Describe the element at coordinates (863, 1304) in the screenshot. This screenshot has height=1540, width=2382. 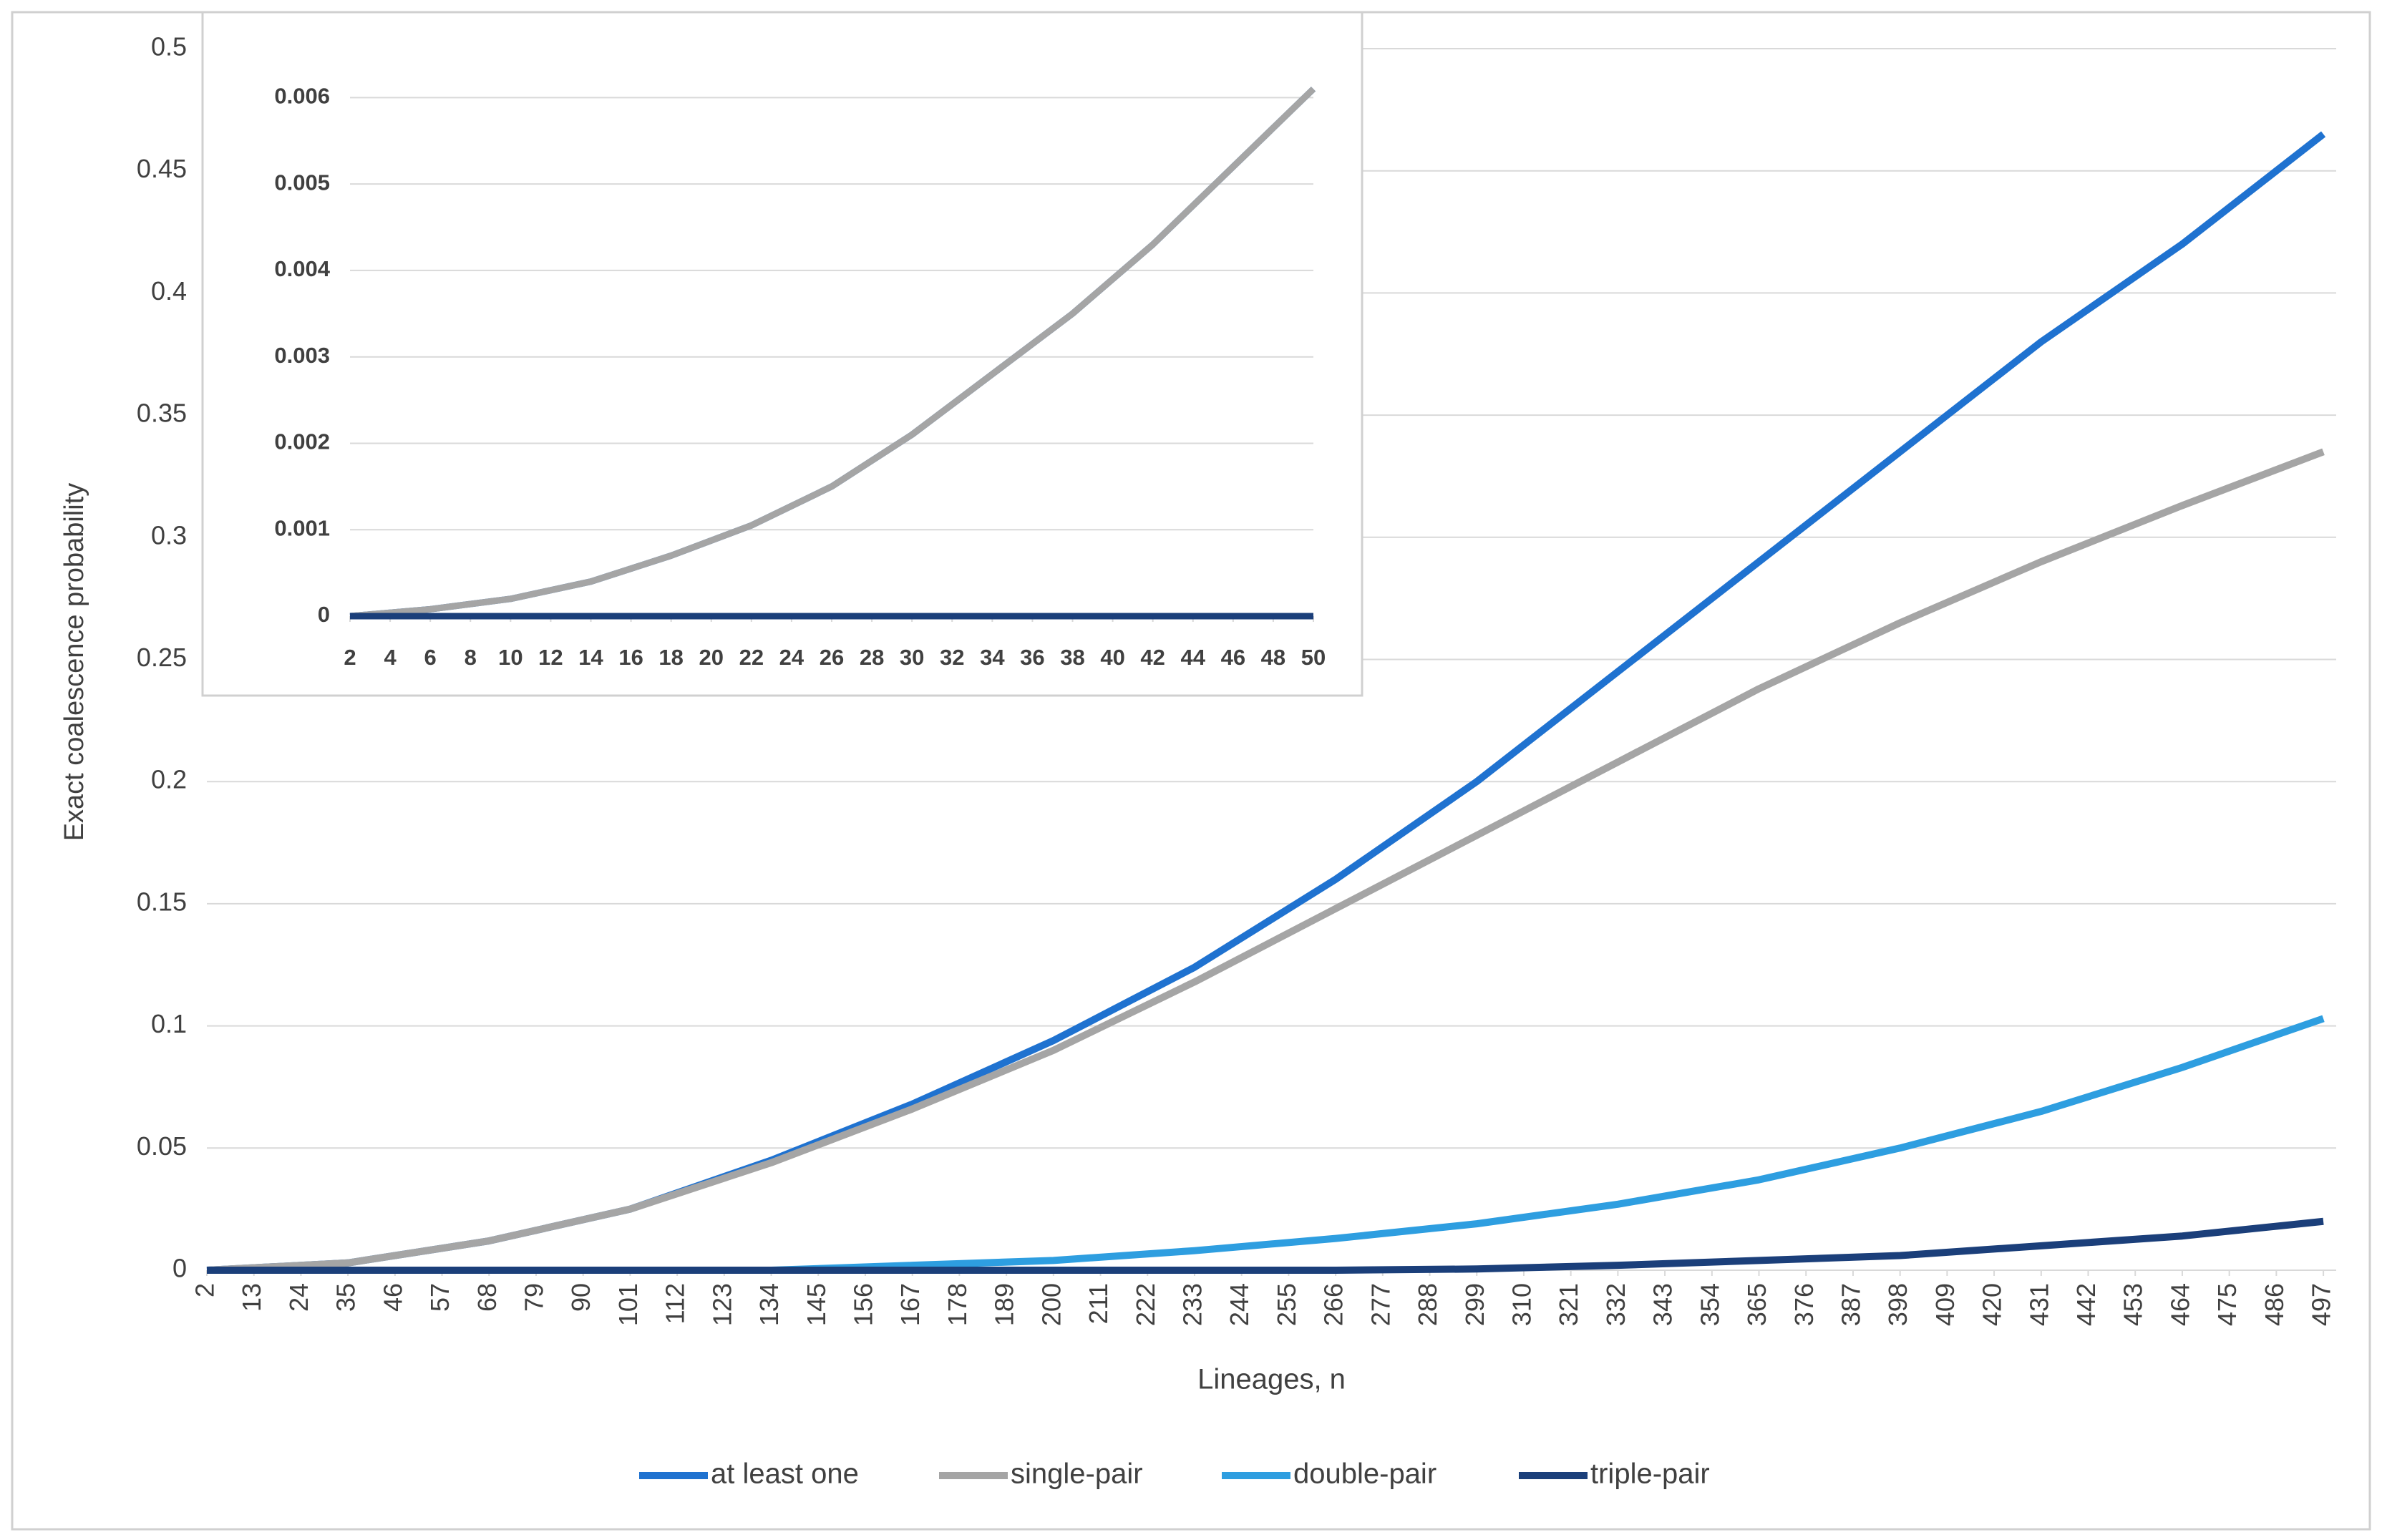
I see `x-tick-label: 156` at that location.